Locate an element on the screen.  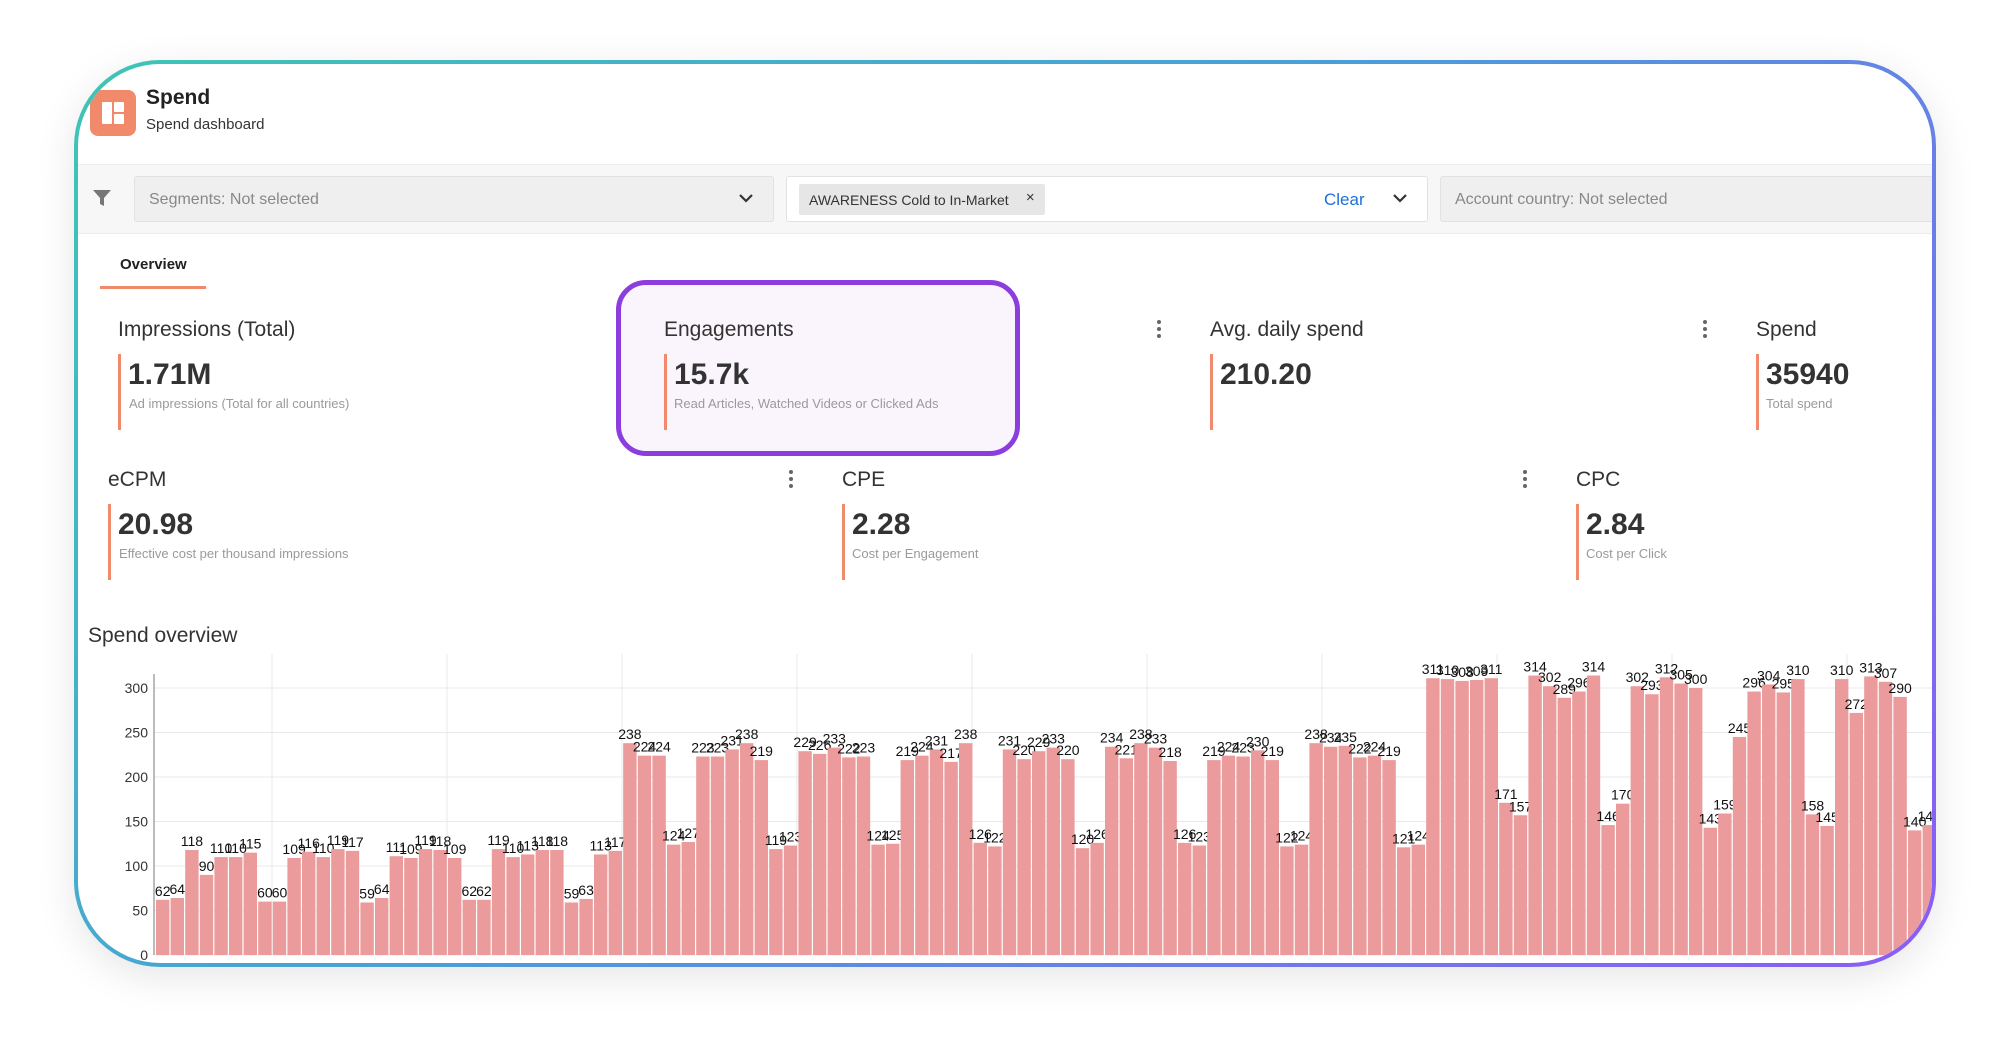
clear-button: Clear is located at coordinates (1344, 199).